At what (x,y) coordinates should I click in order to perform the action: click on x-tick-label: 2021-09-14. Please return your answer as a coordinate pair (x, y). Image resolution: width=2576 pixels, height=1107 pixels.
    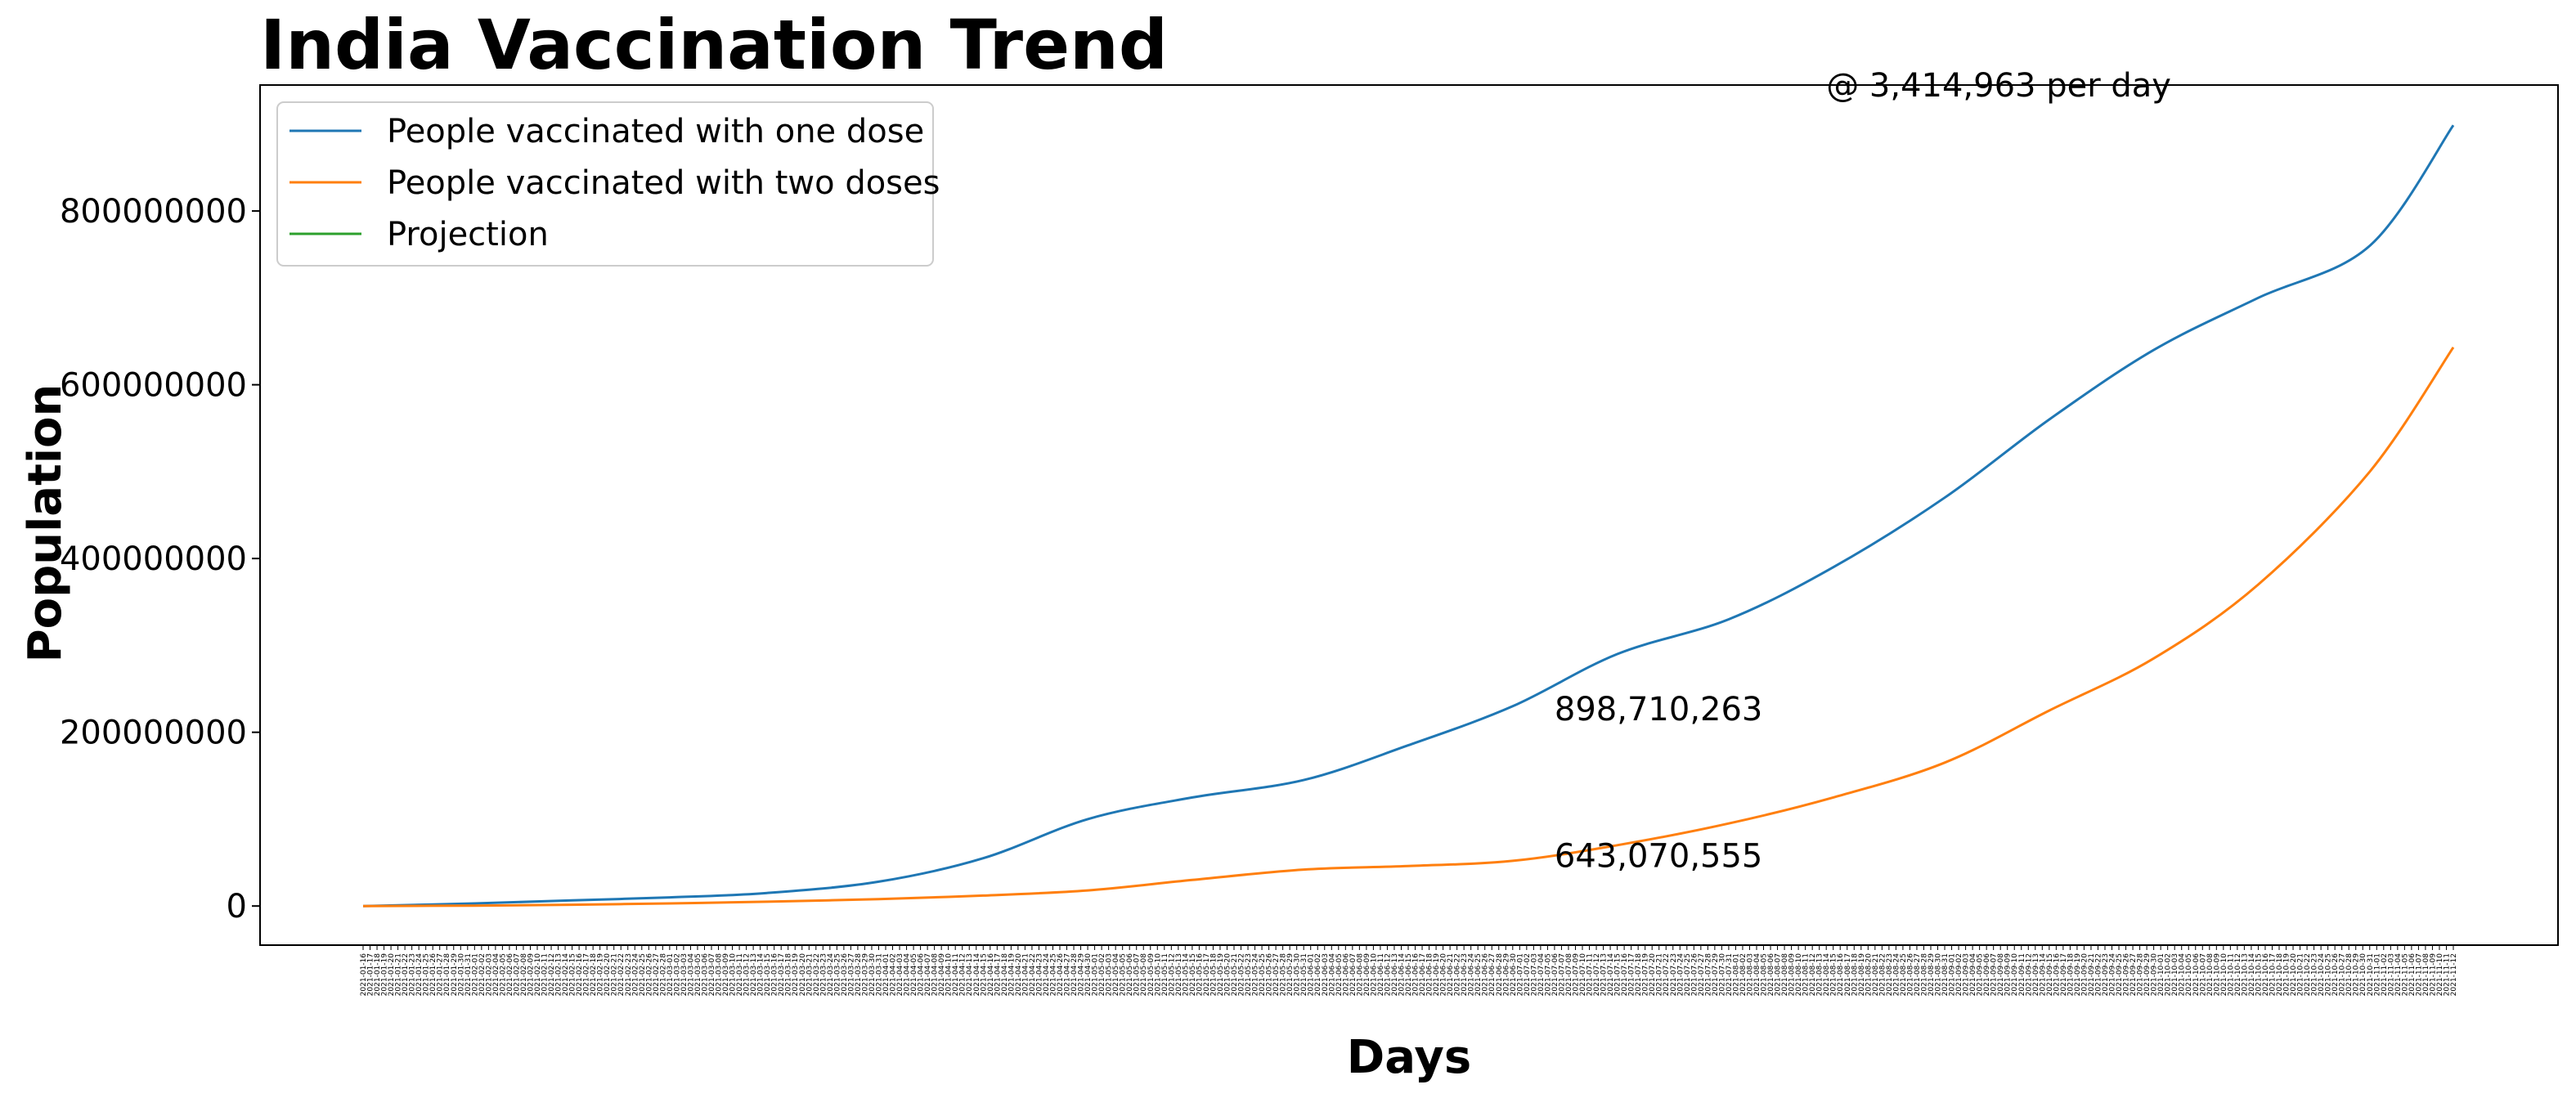
    Looking at the image, I should click on (2043, 975).